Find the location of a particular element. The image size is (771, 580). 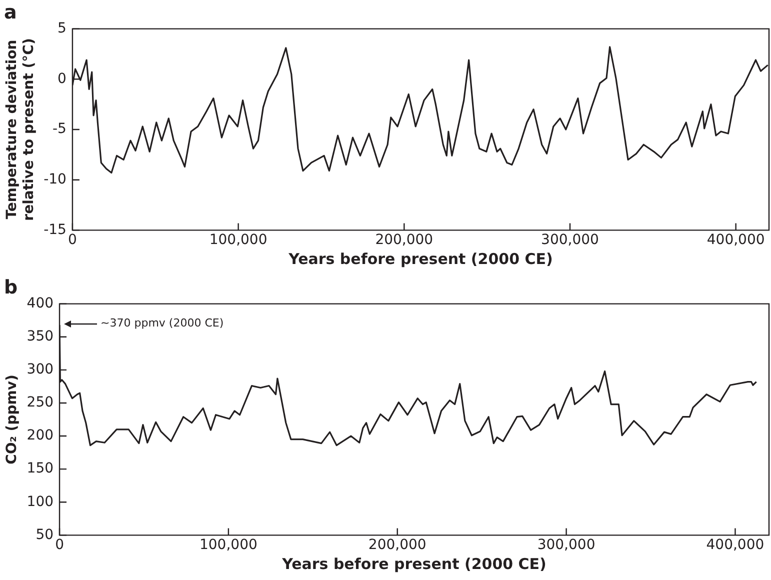

y-tick-label: 250 is located at coordinates (40, 402).